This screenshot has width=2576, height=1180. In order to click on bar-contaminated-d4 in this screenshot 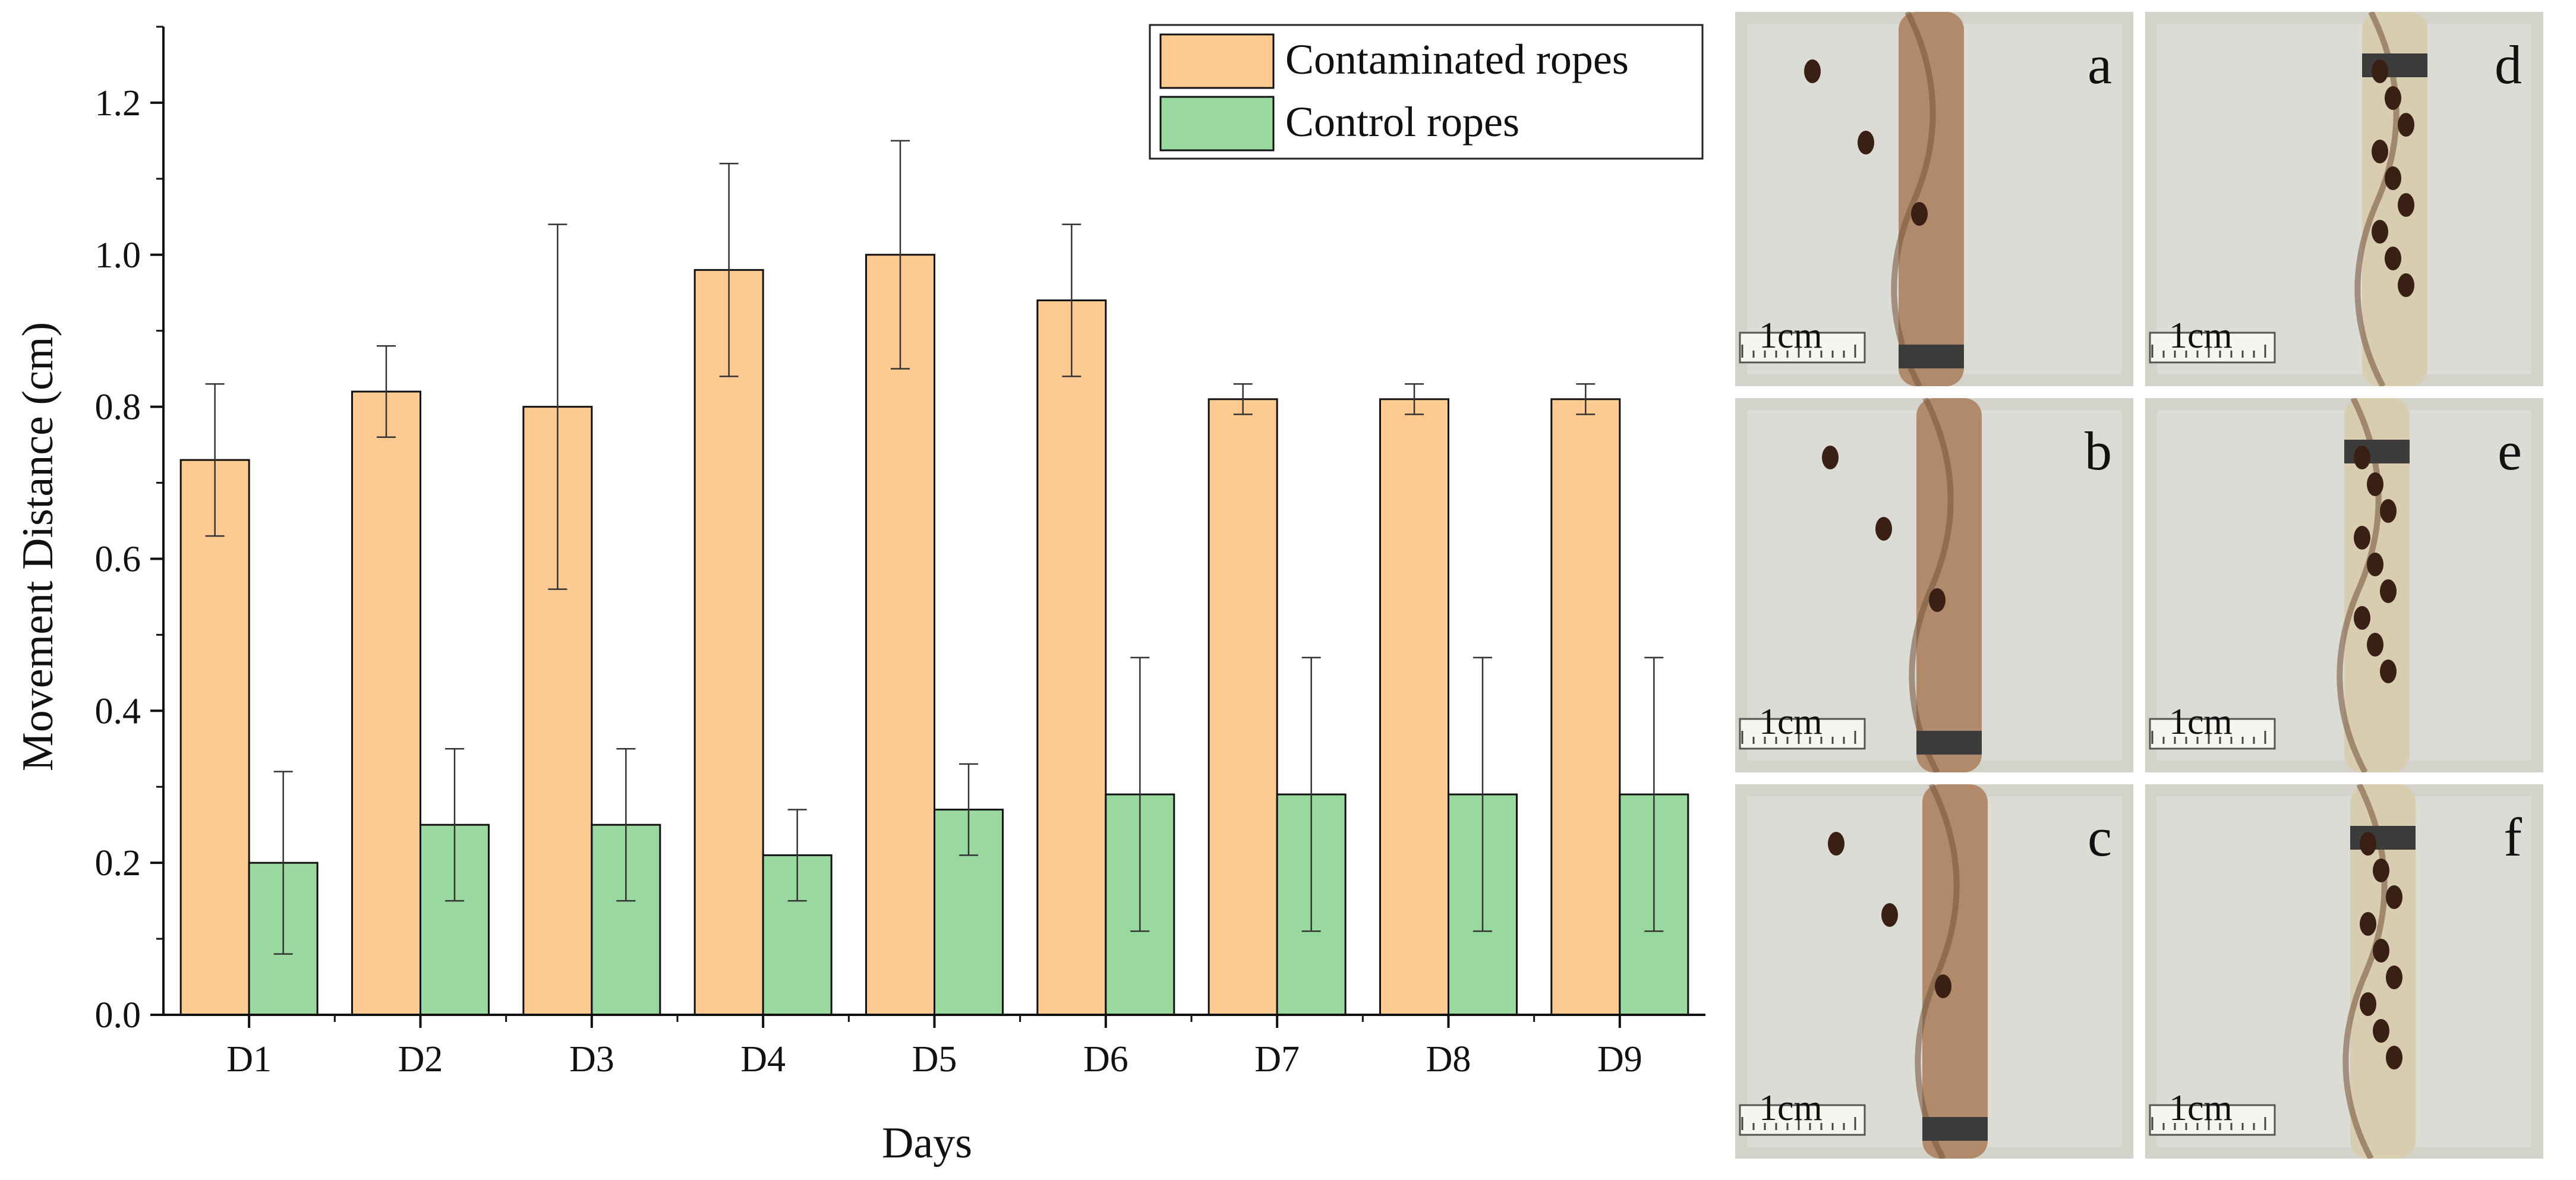, I will do `click(729, 642)`.